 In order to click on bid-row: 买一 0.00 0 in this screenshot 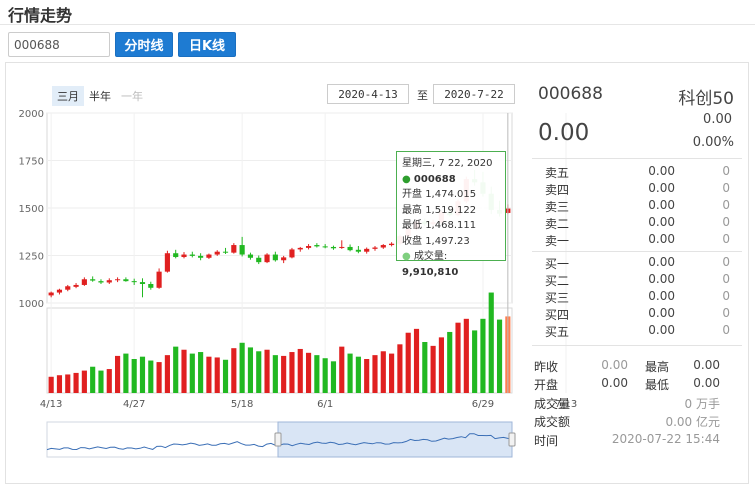, I will do `click(637, 263)`.